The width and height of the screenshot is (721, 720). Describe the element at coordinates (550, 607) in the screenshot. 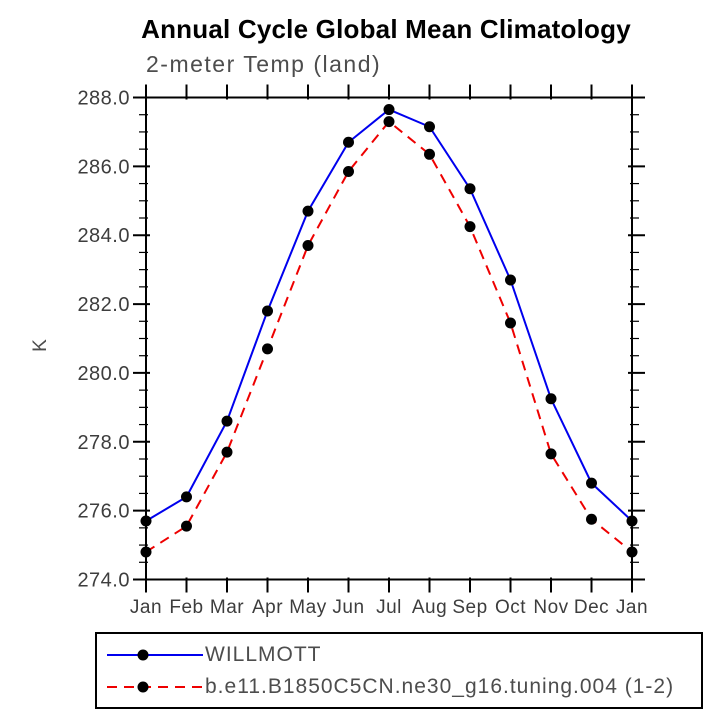

I see `x-tick-label: Nov` at that location.